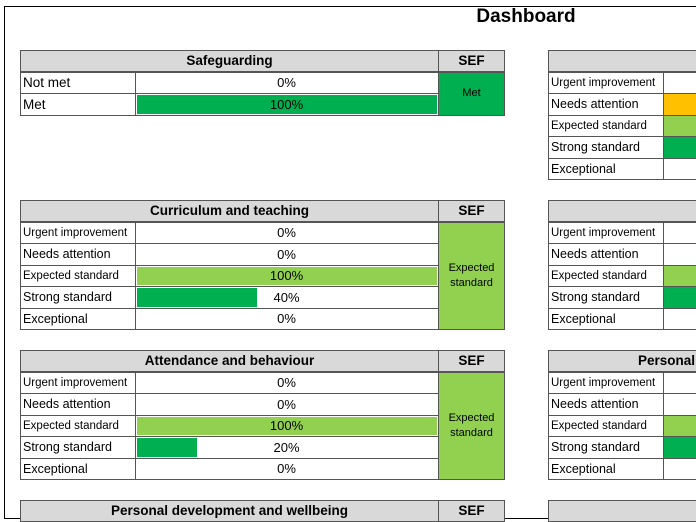  I want to click on dashboard-title: Dashboard, so click(526, 16).